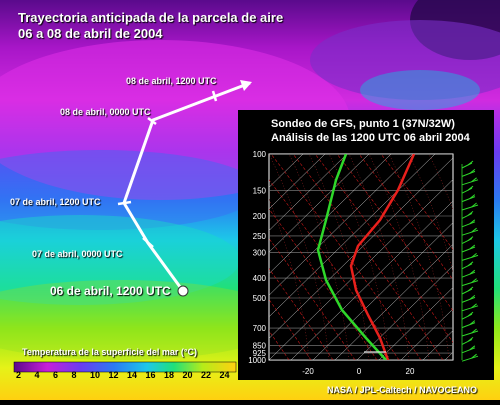  I want to click on pressure-tick-label: 250, so click(260, 236).